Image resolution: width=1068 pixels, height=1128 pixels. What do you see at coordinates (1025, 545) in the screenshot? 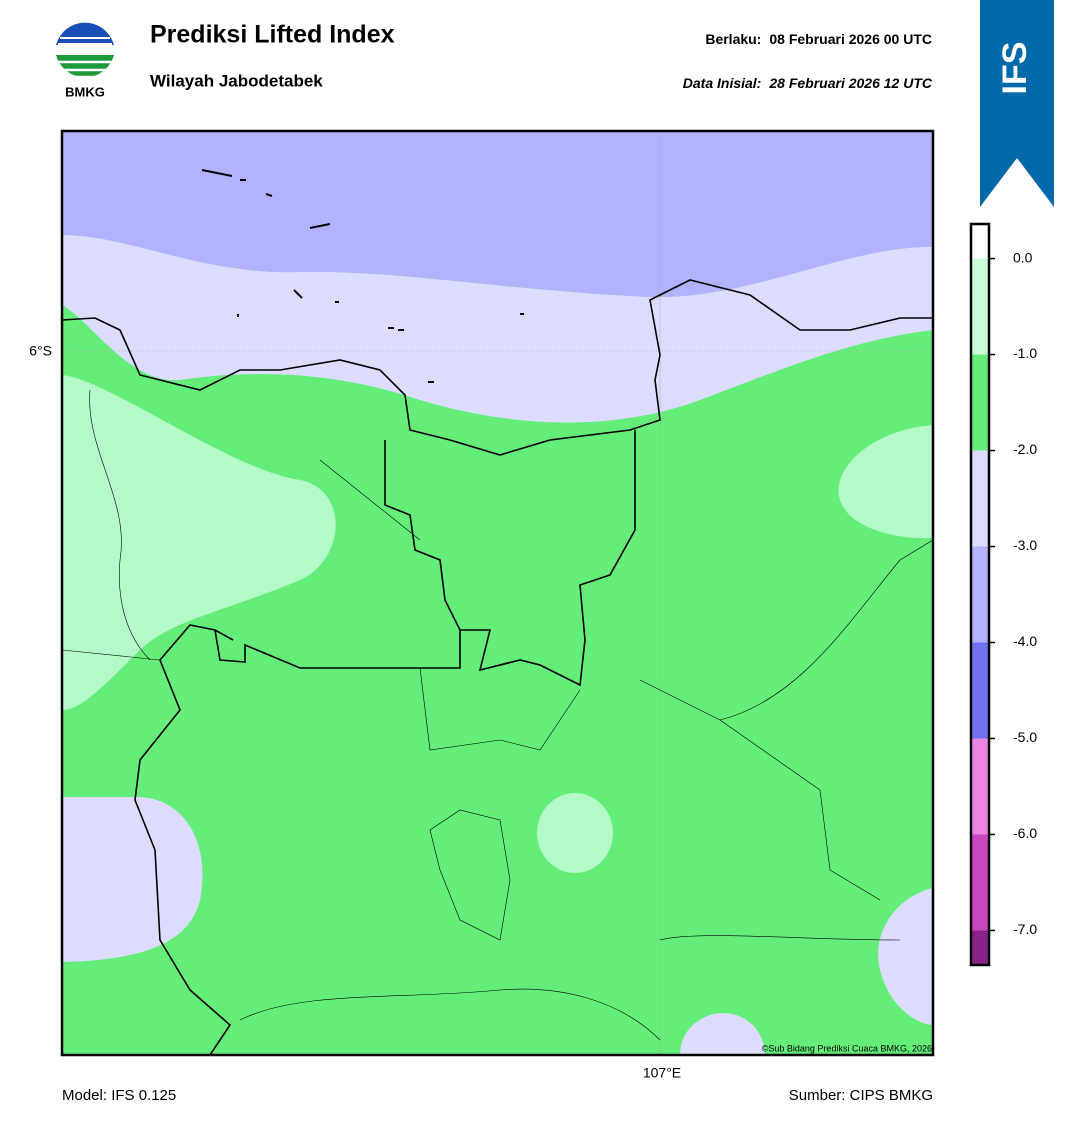
I see `colorbar-tick-label: -3.0` at bounding box center [1025, 545].